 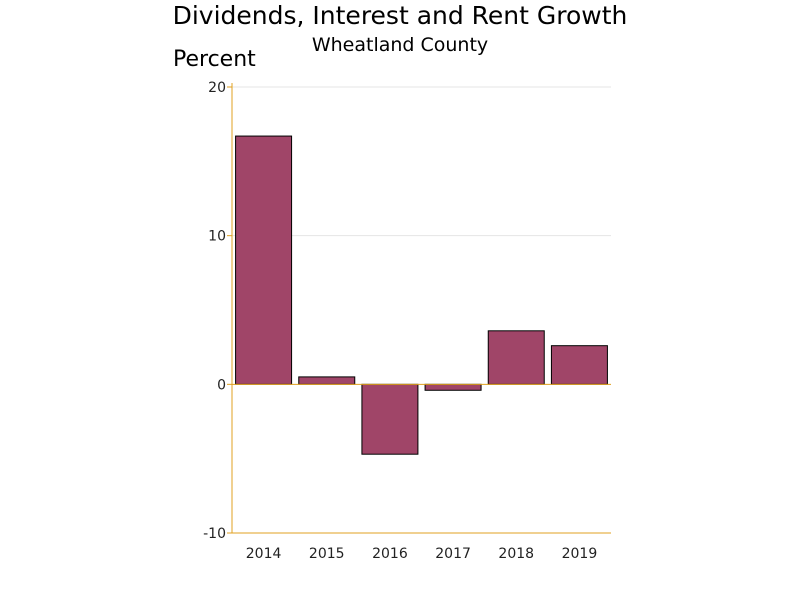 What do you see at coordinates (214, 534) in the screenshot?
I see `y-tick-label: -10` at bounding box center [214, 534].